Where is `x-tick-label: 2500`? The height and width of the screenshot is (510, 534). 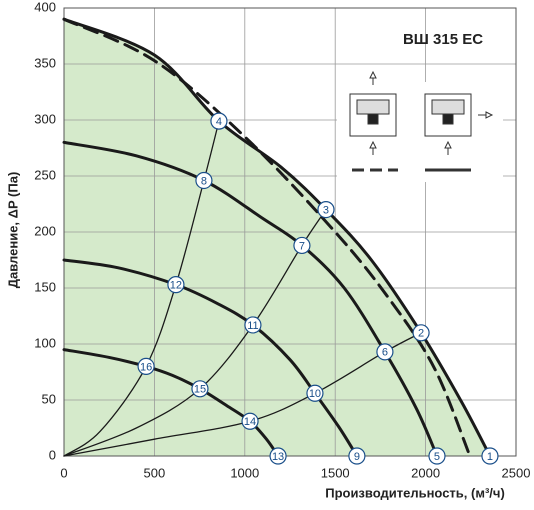 x-tick-label: 2500 is located at coordinates (516, 472).